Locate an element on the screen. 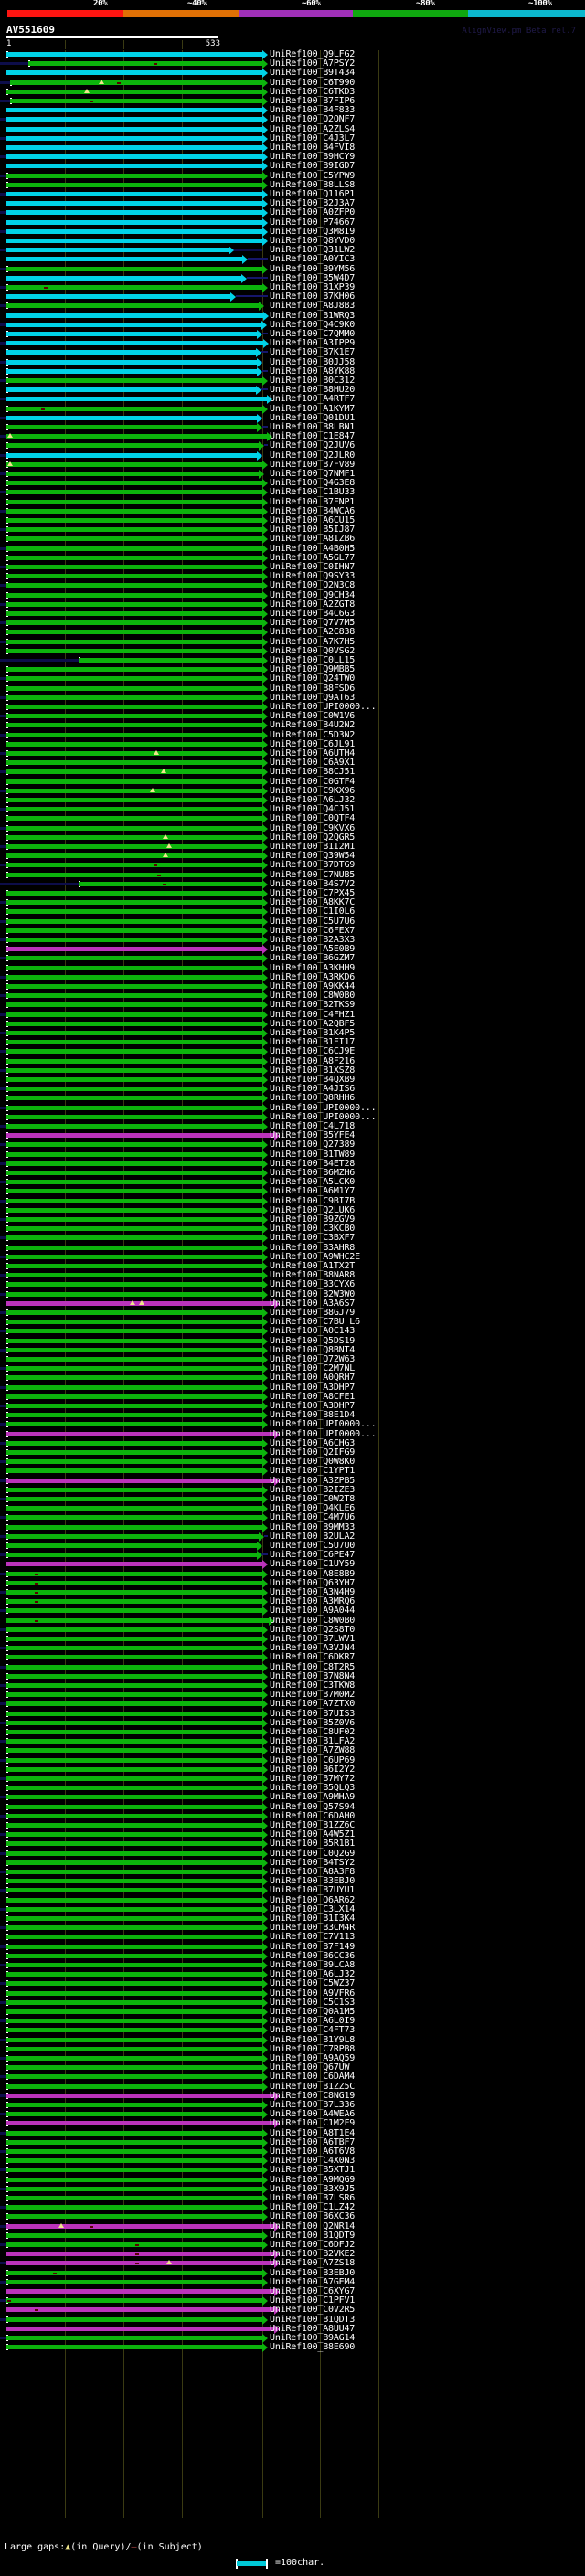  subject-id-label: UniRef100_Q9CH34 is located at coordinates (313, 594).